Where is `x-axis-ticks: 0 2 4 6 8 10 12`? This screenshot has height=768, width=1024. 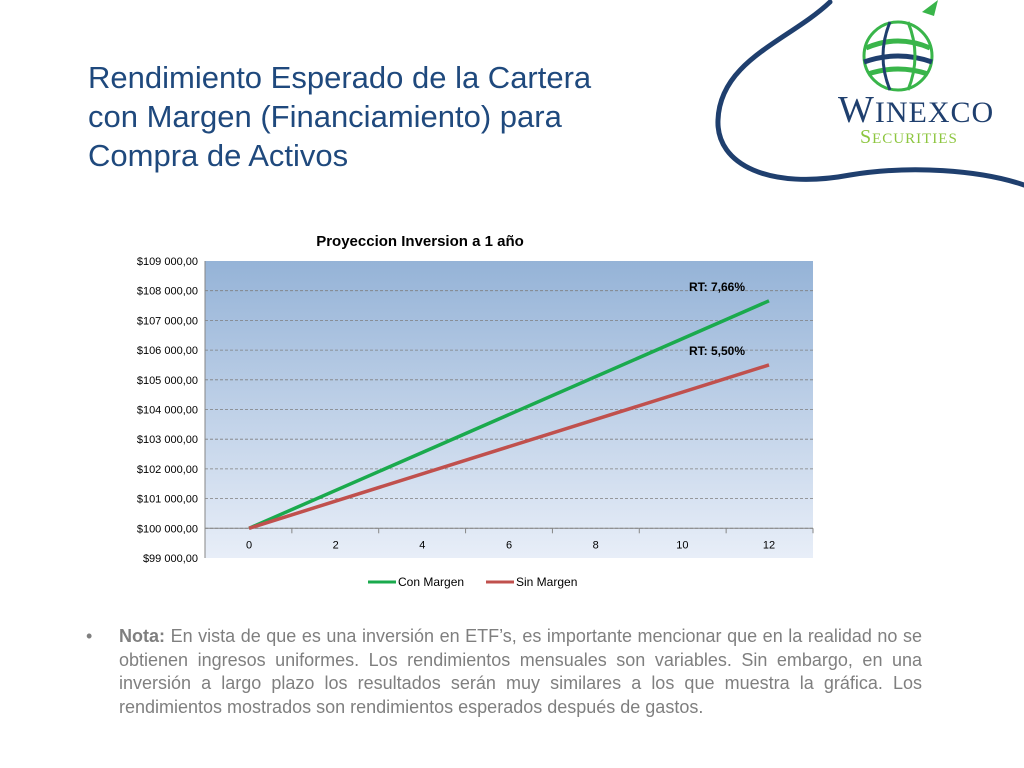
x-axis-ticks: 0 2 4 6 8 10 12 is located at coordinates (509, 539).